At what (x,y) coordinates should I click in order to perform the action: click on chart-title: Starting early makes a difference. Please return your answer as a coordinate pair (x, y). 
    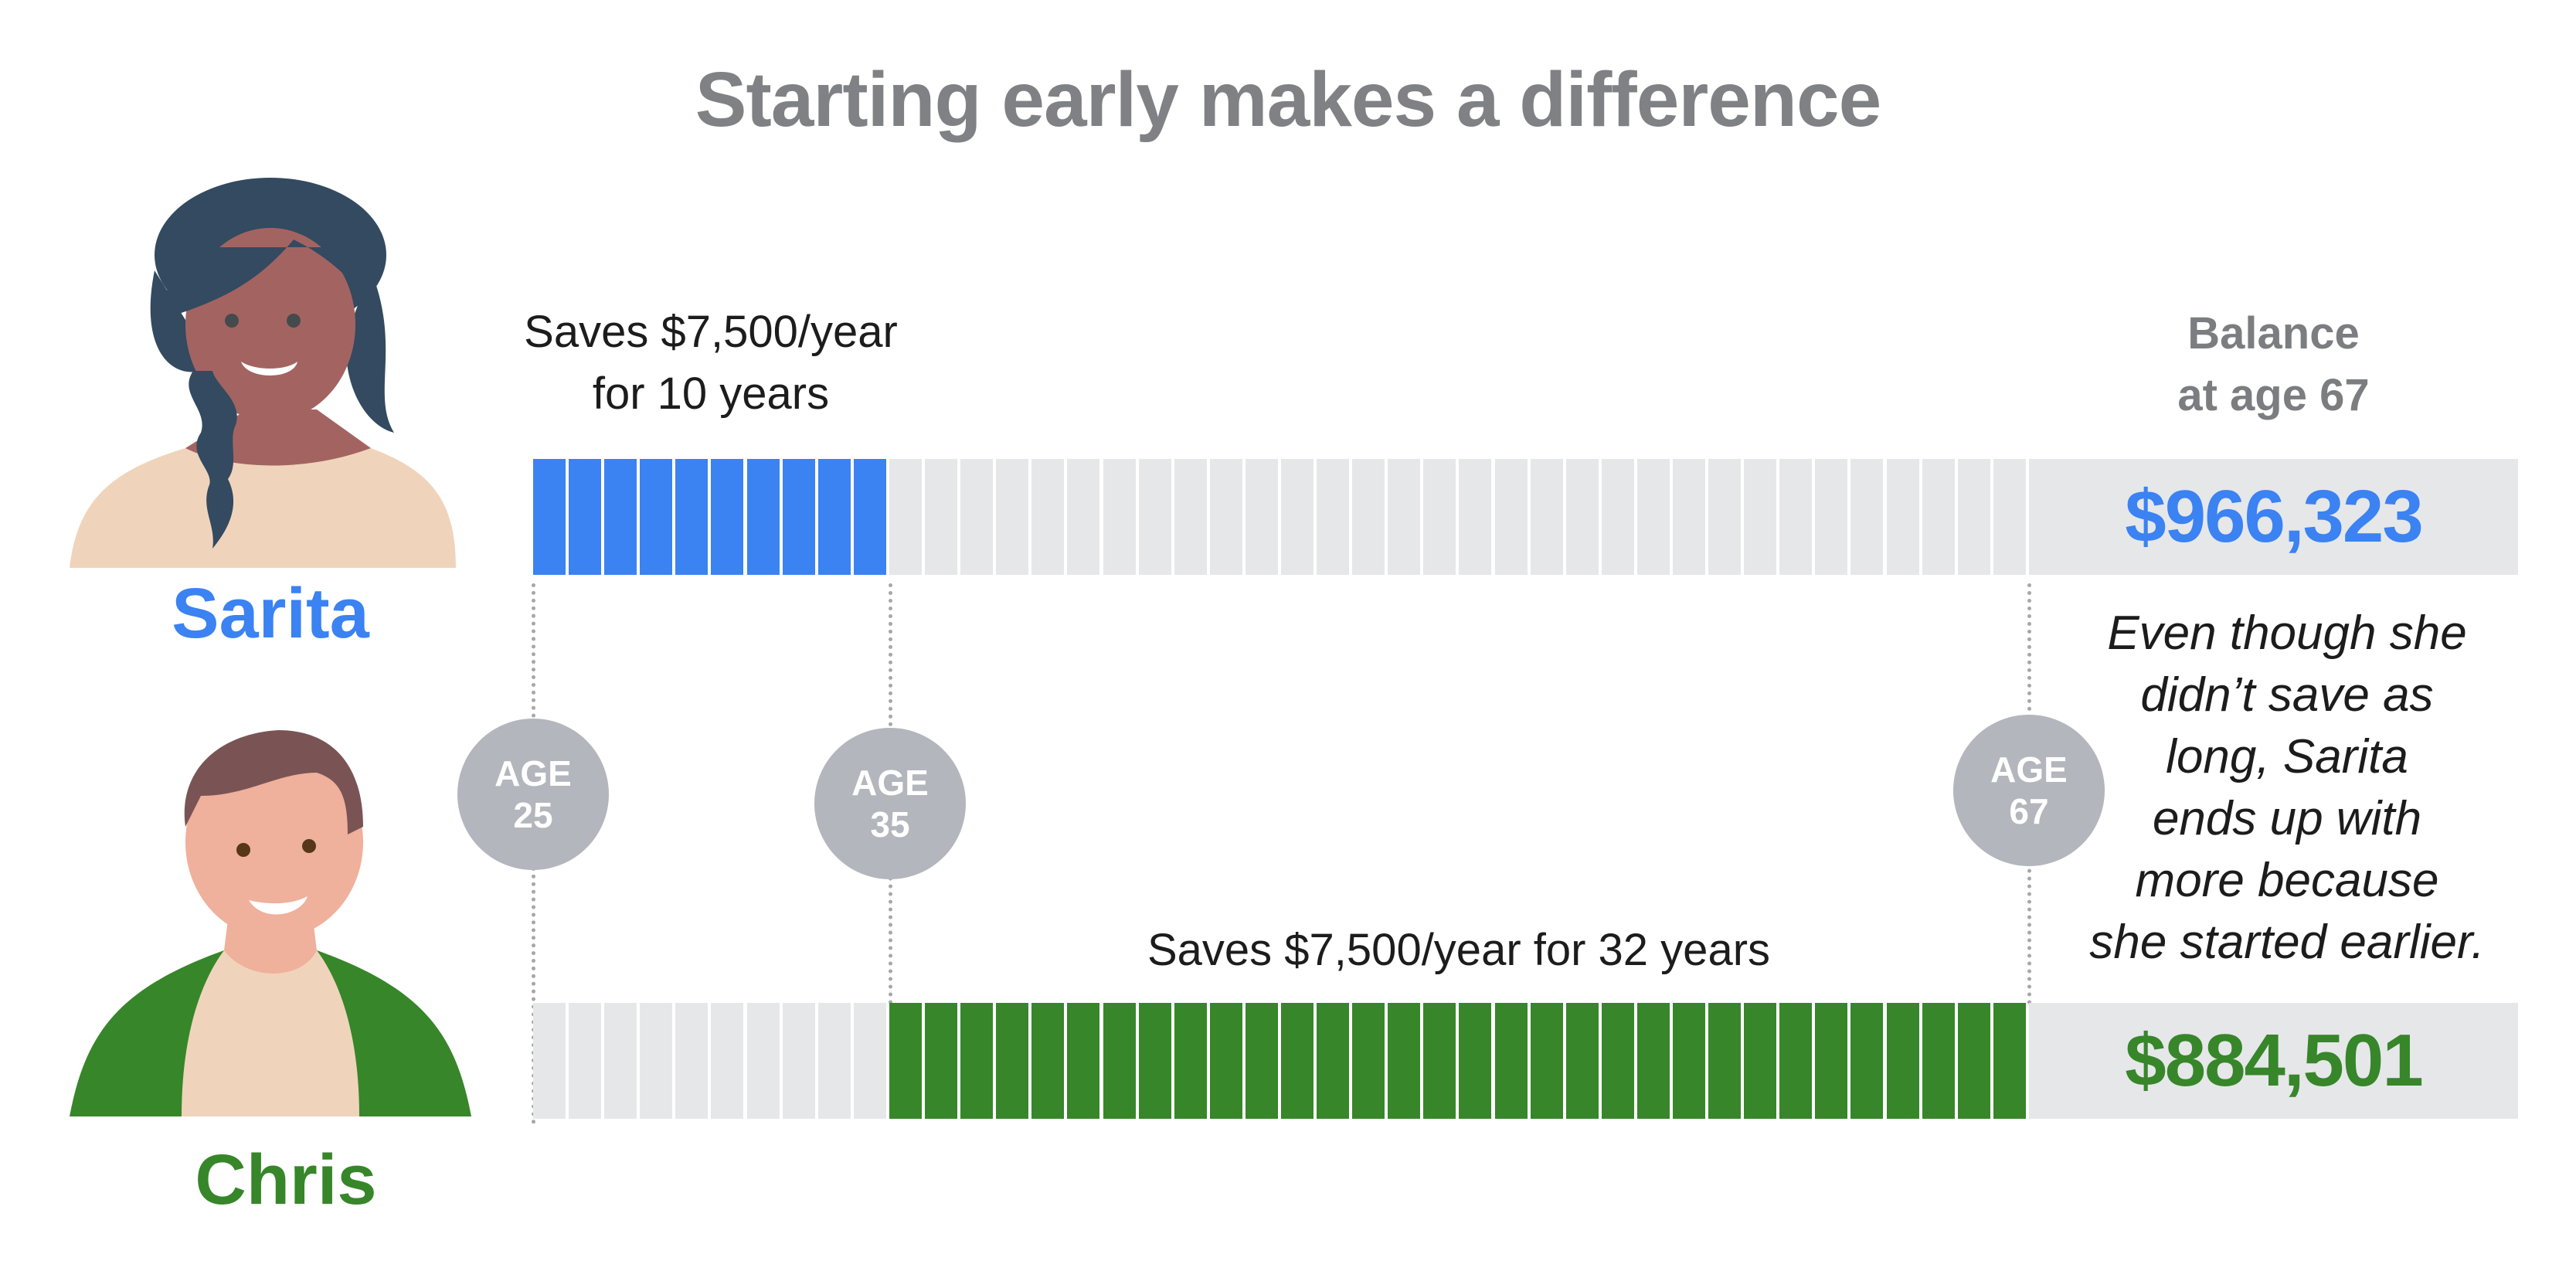
    Looking at the image, I should click on (1288, 99).